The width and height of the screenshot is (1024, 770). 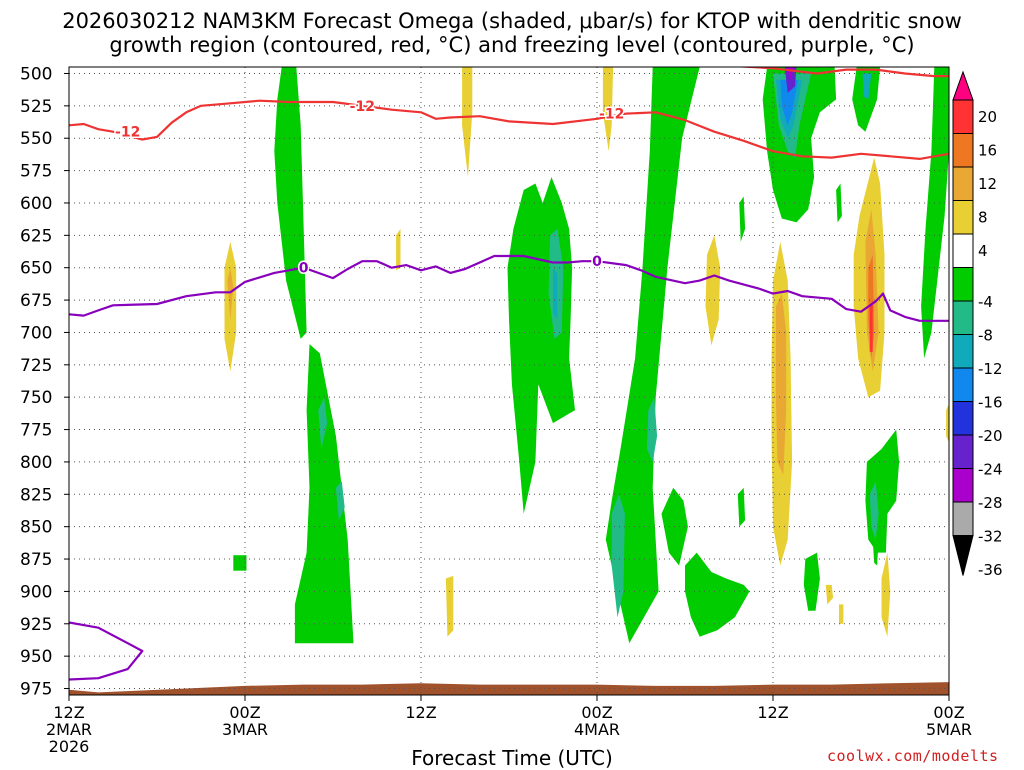 What do you see at coordinates (987, 117) in the screenshot?
I see `colorbar-label: 20` at bounding box center [987, 117].